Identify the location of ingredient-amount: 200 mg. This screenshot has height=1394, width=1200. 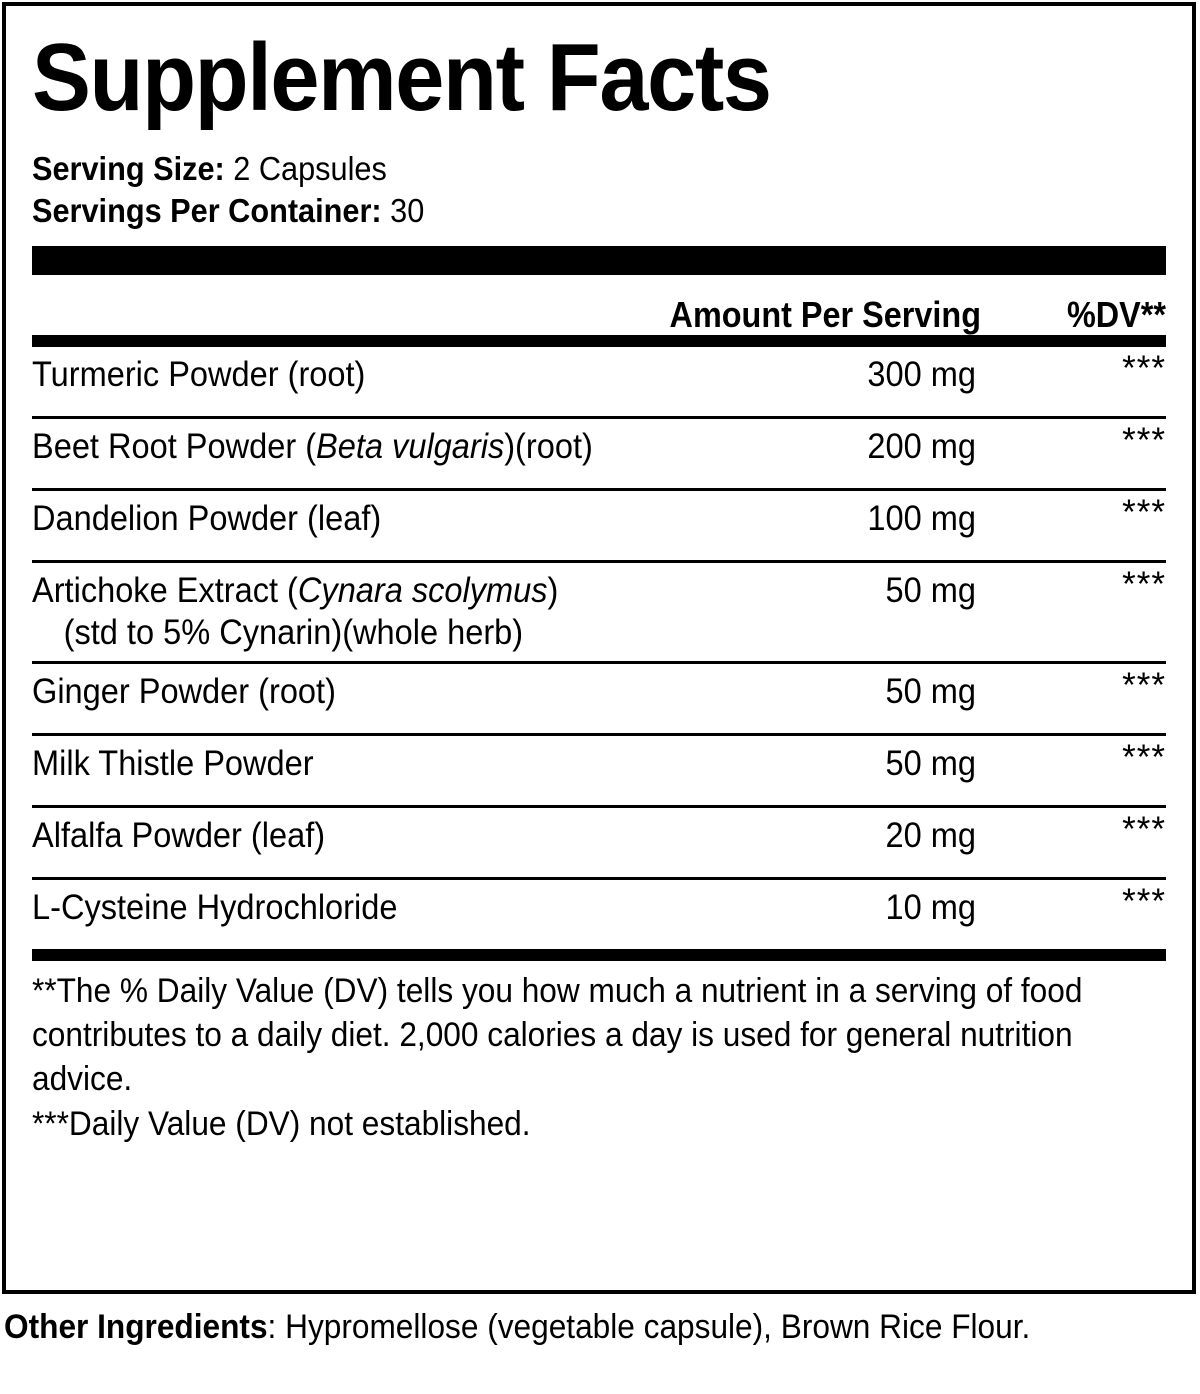
(921, 447).